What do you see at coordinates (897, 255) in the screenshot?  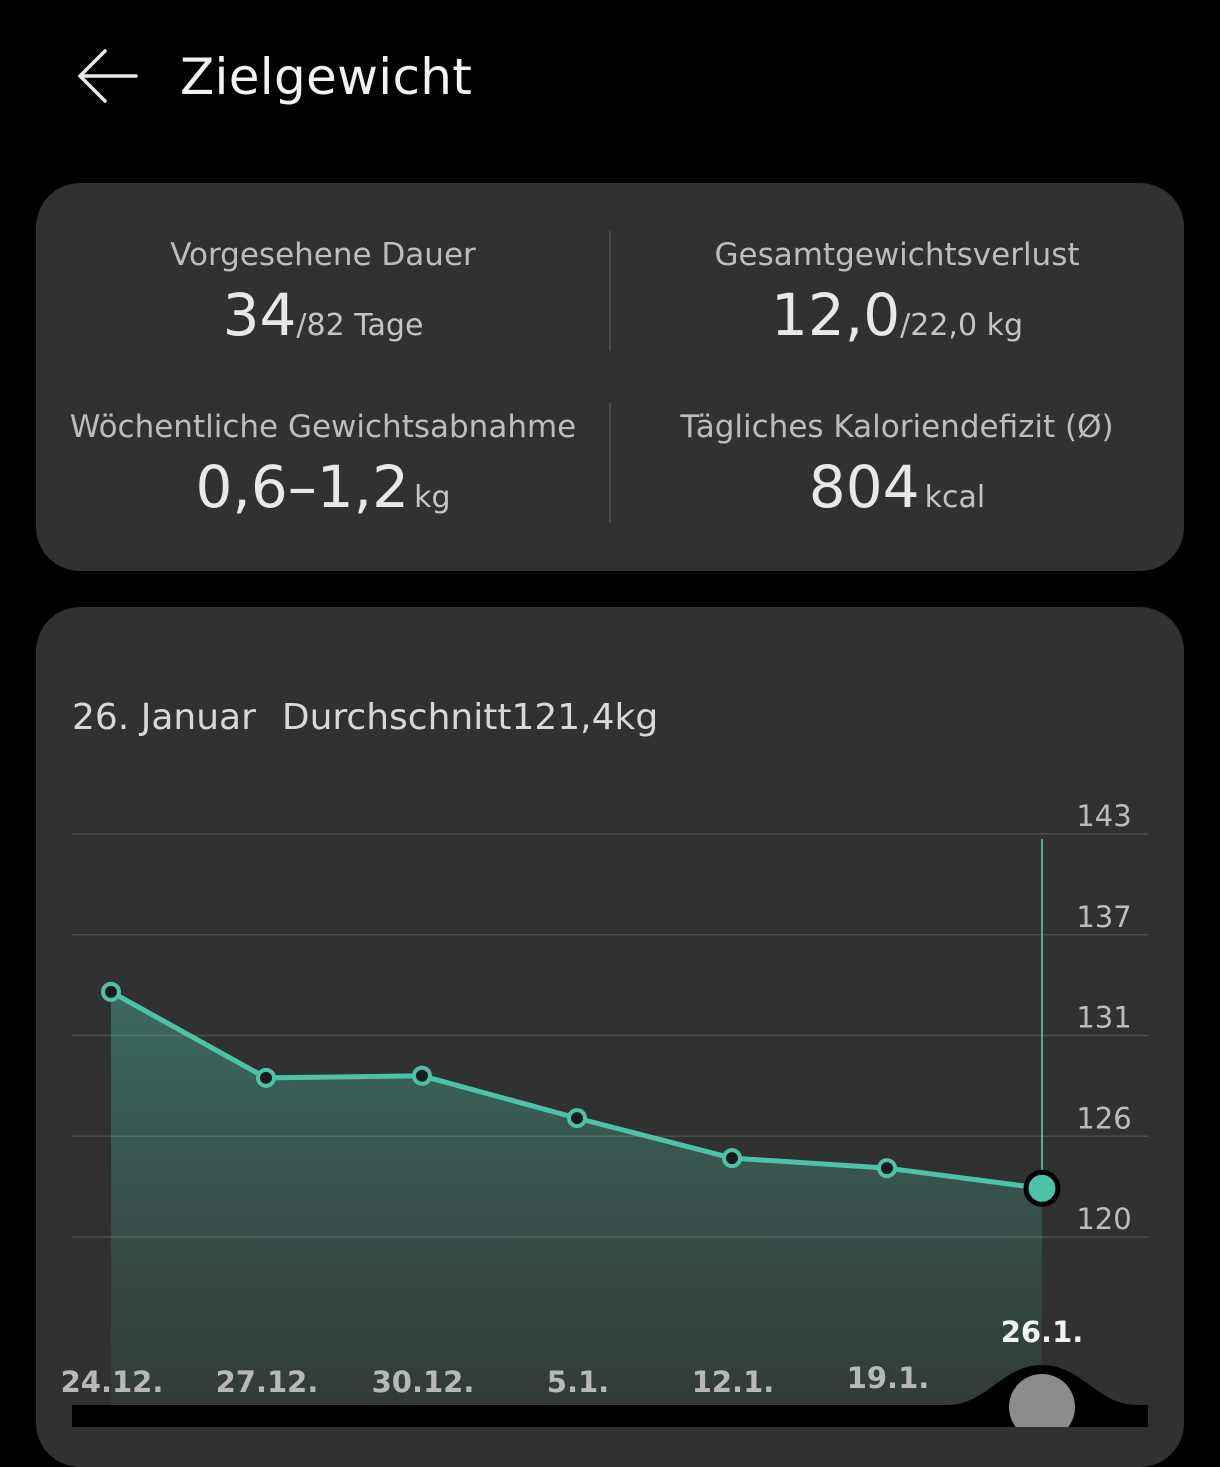 I see `total-loss-label: Gesamtgewichtsverlust` at bounding box center [897, 255].